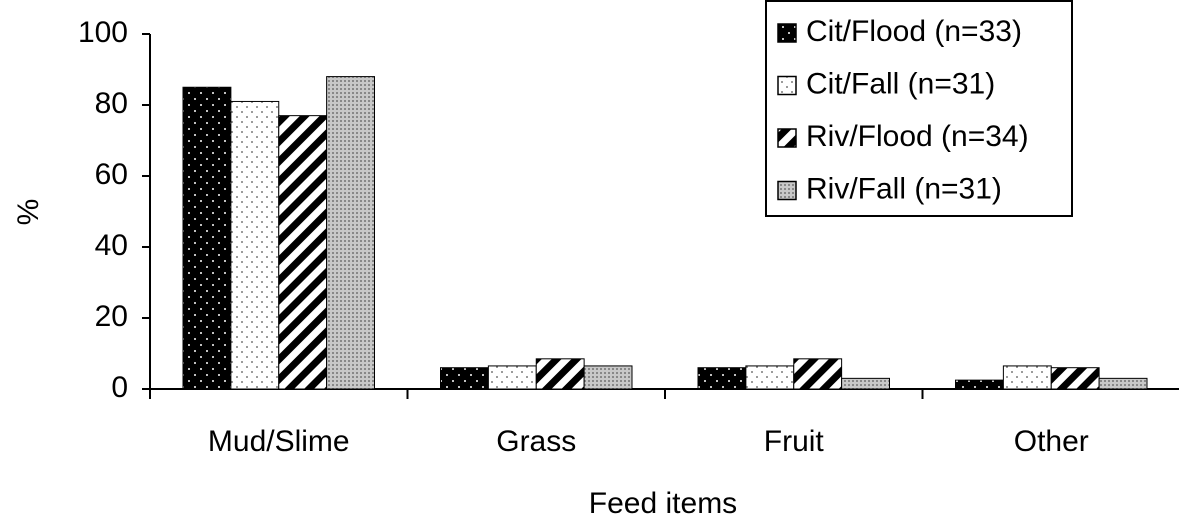 The image size is (1179, 521). Describe the element at coordinates (119, 387) in the screenshot. I see `y-tick-label: 0` at that location.